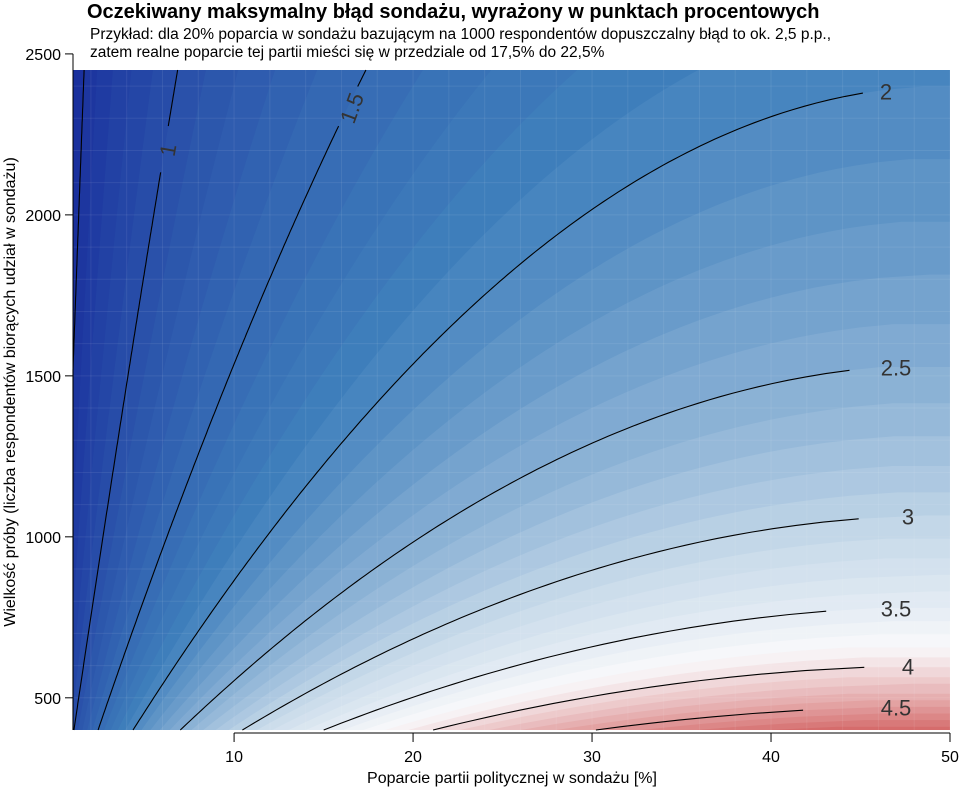 The height and width of the screenshot is (793, 960). What do you see at coordinates (43, 377) in the screenshot?
I see `y-tick-label: 1500` at bounding box center [43, 377].